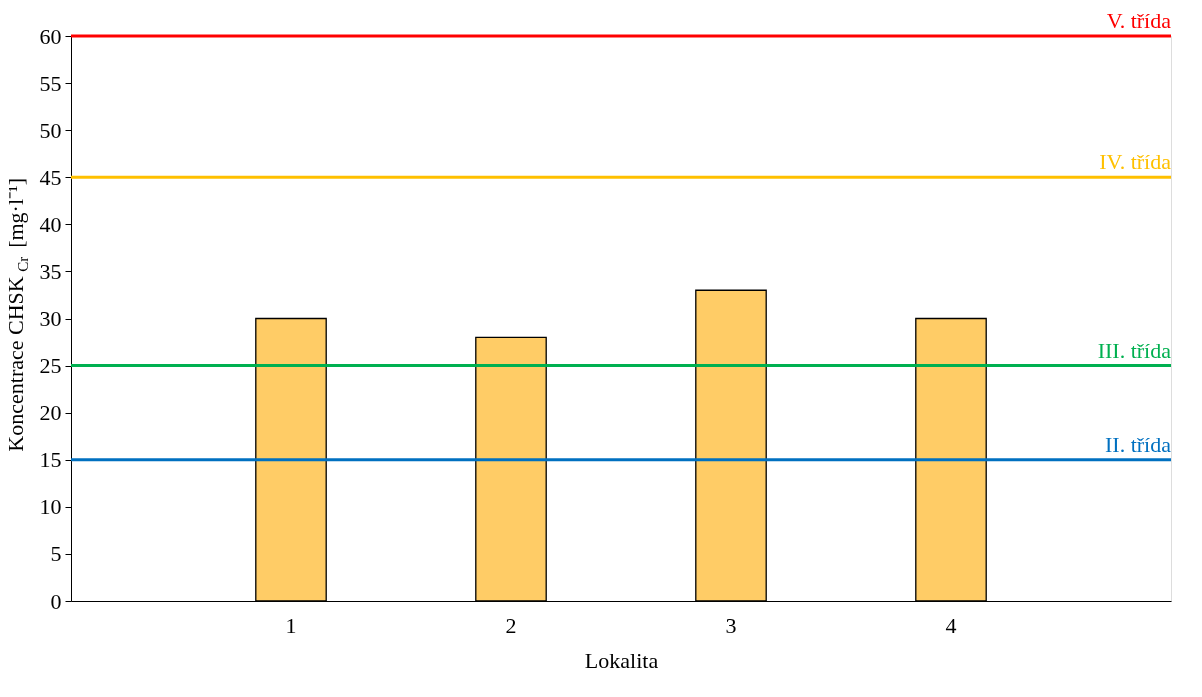 This screenshot has width=1202, height=697. Describe the element at coordinates (50, 177) in the screenshot. I see `y-tick-label: 45` at that location.